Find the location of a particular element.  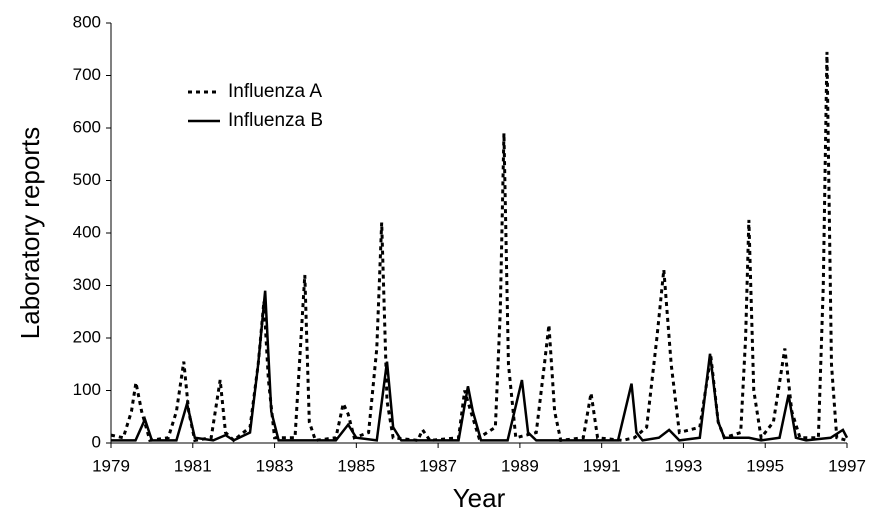

x-tick-label: 1981 is located at coordinates (193, 465).